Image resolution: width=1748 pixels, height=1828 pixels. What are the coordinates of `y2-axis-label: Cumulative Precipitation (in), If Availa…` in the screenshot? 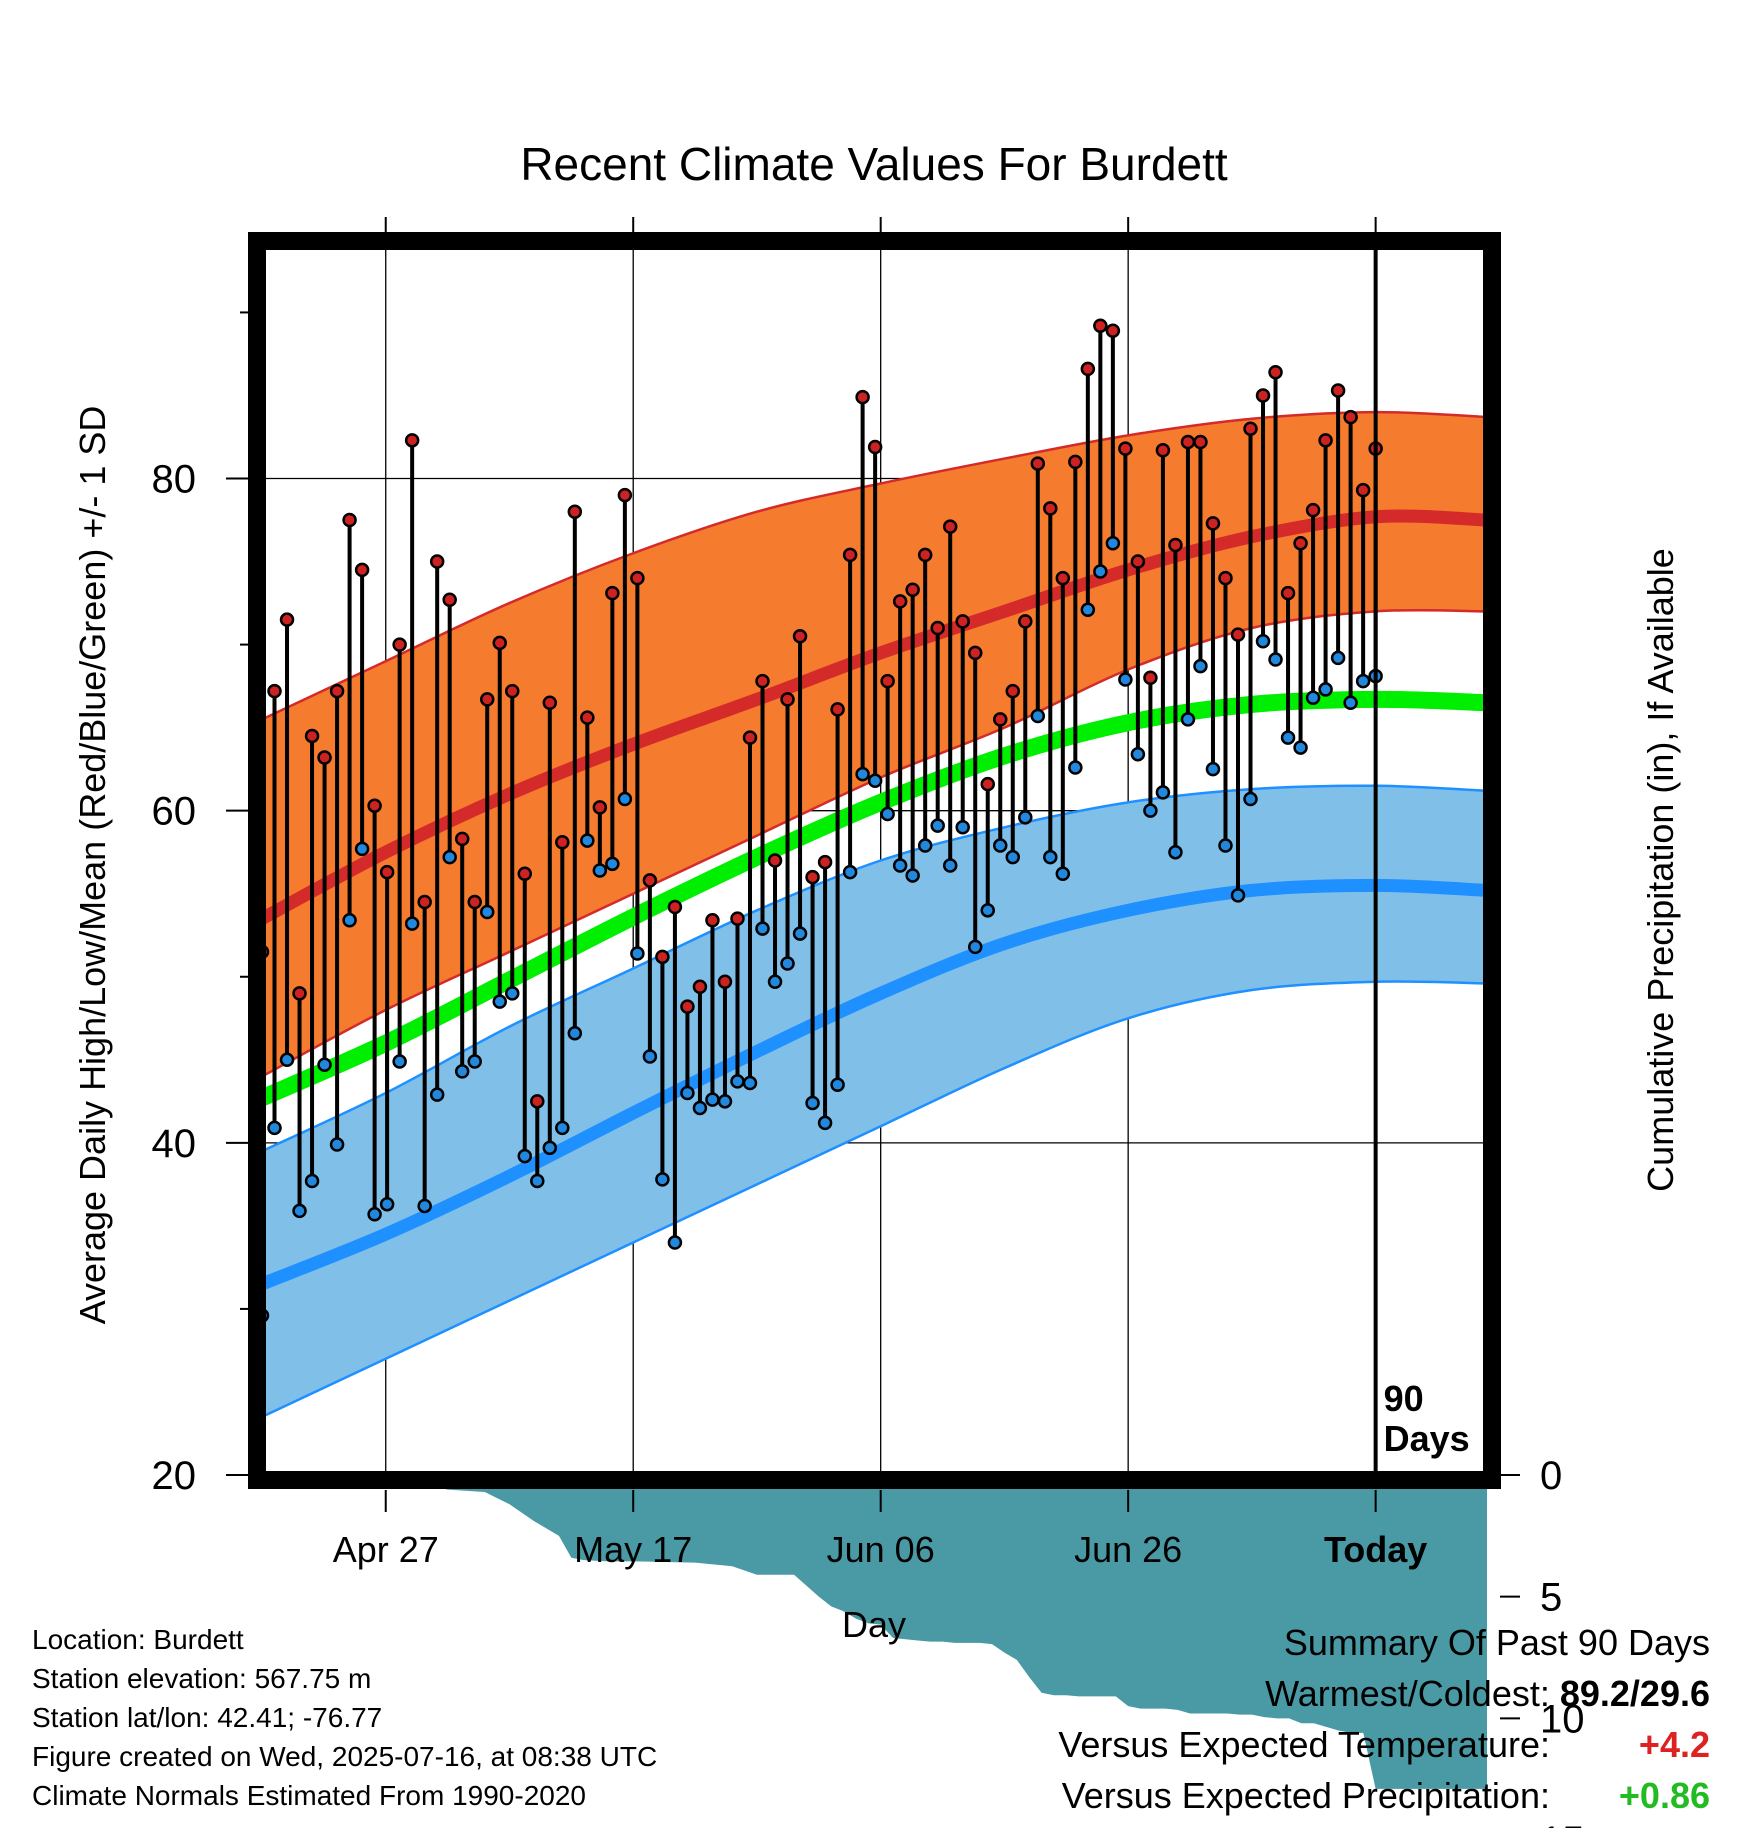 It's located at (1660, 870).